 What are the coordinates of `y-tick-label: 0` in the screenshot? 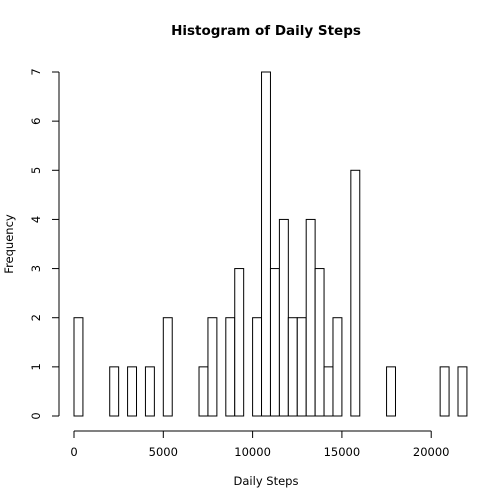 It's located at (36, 415).